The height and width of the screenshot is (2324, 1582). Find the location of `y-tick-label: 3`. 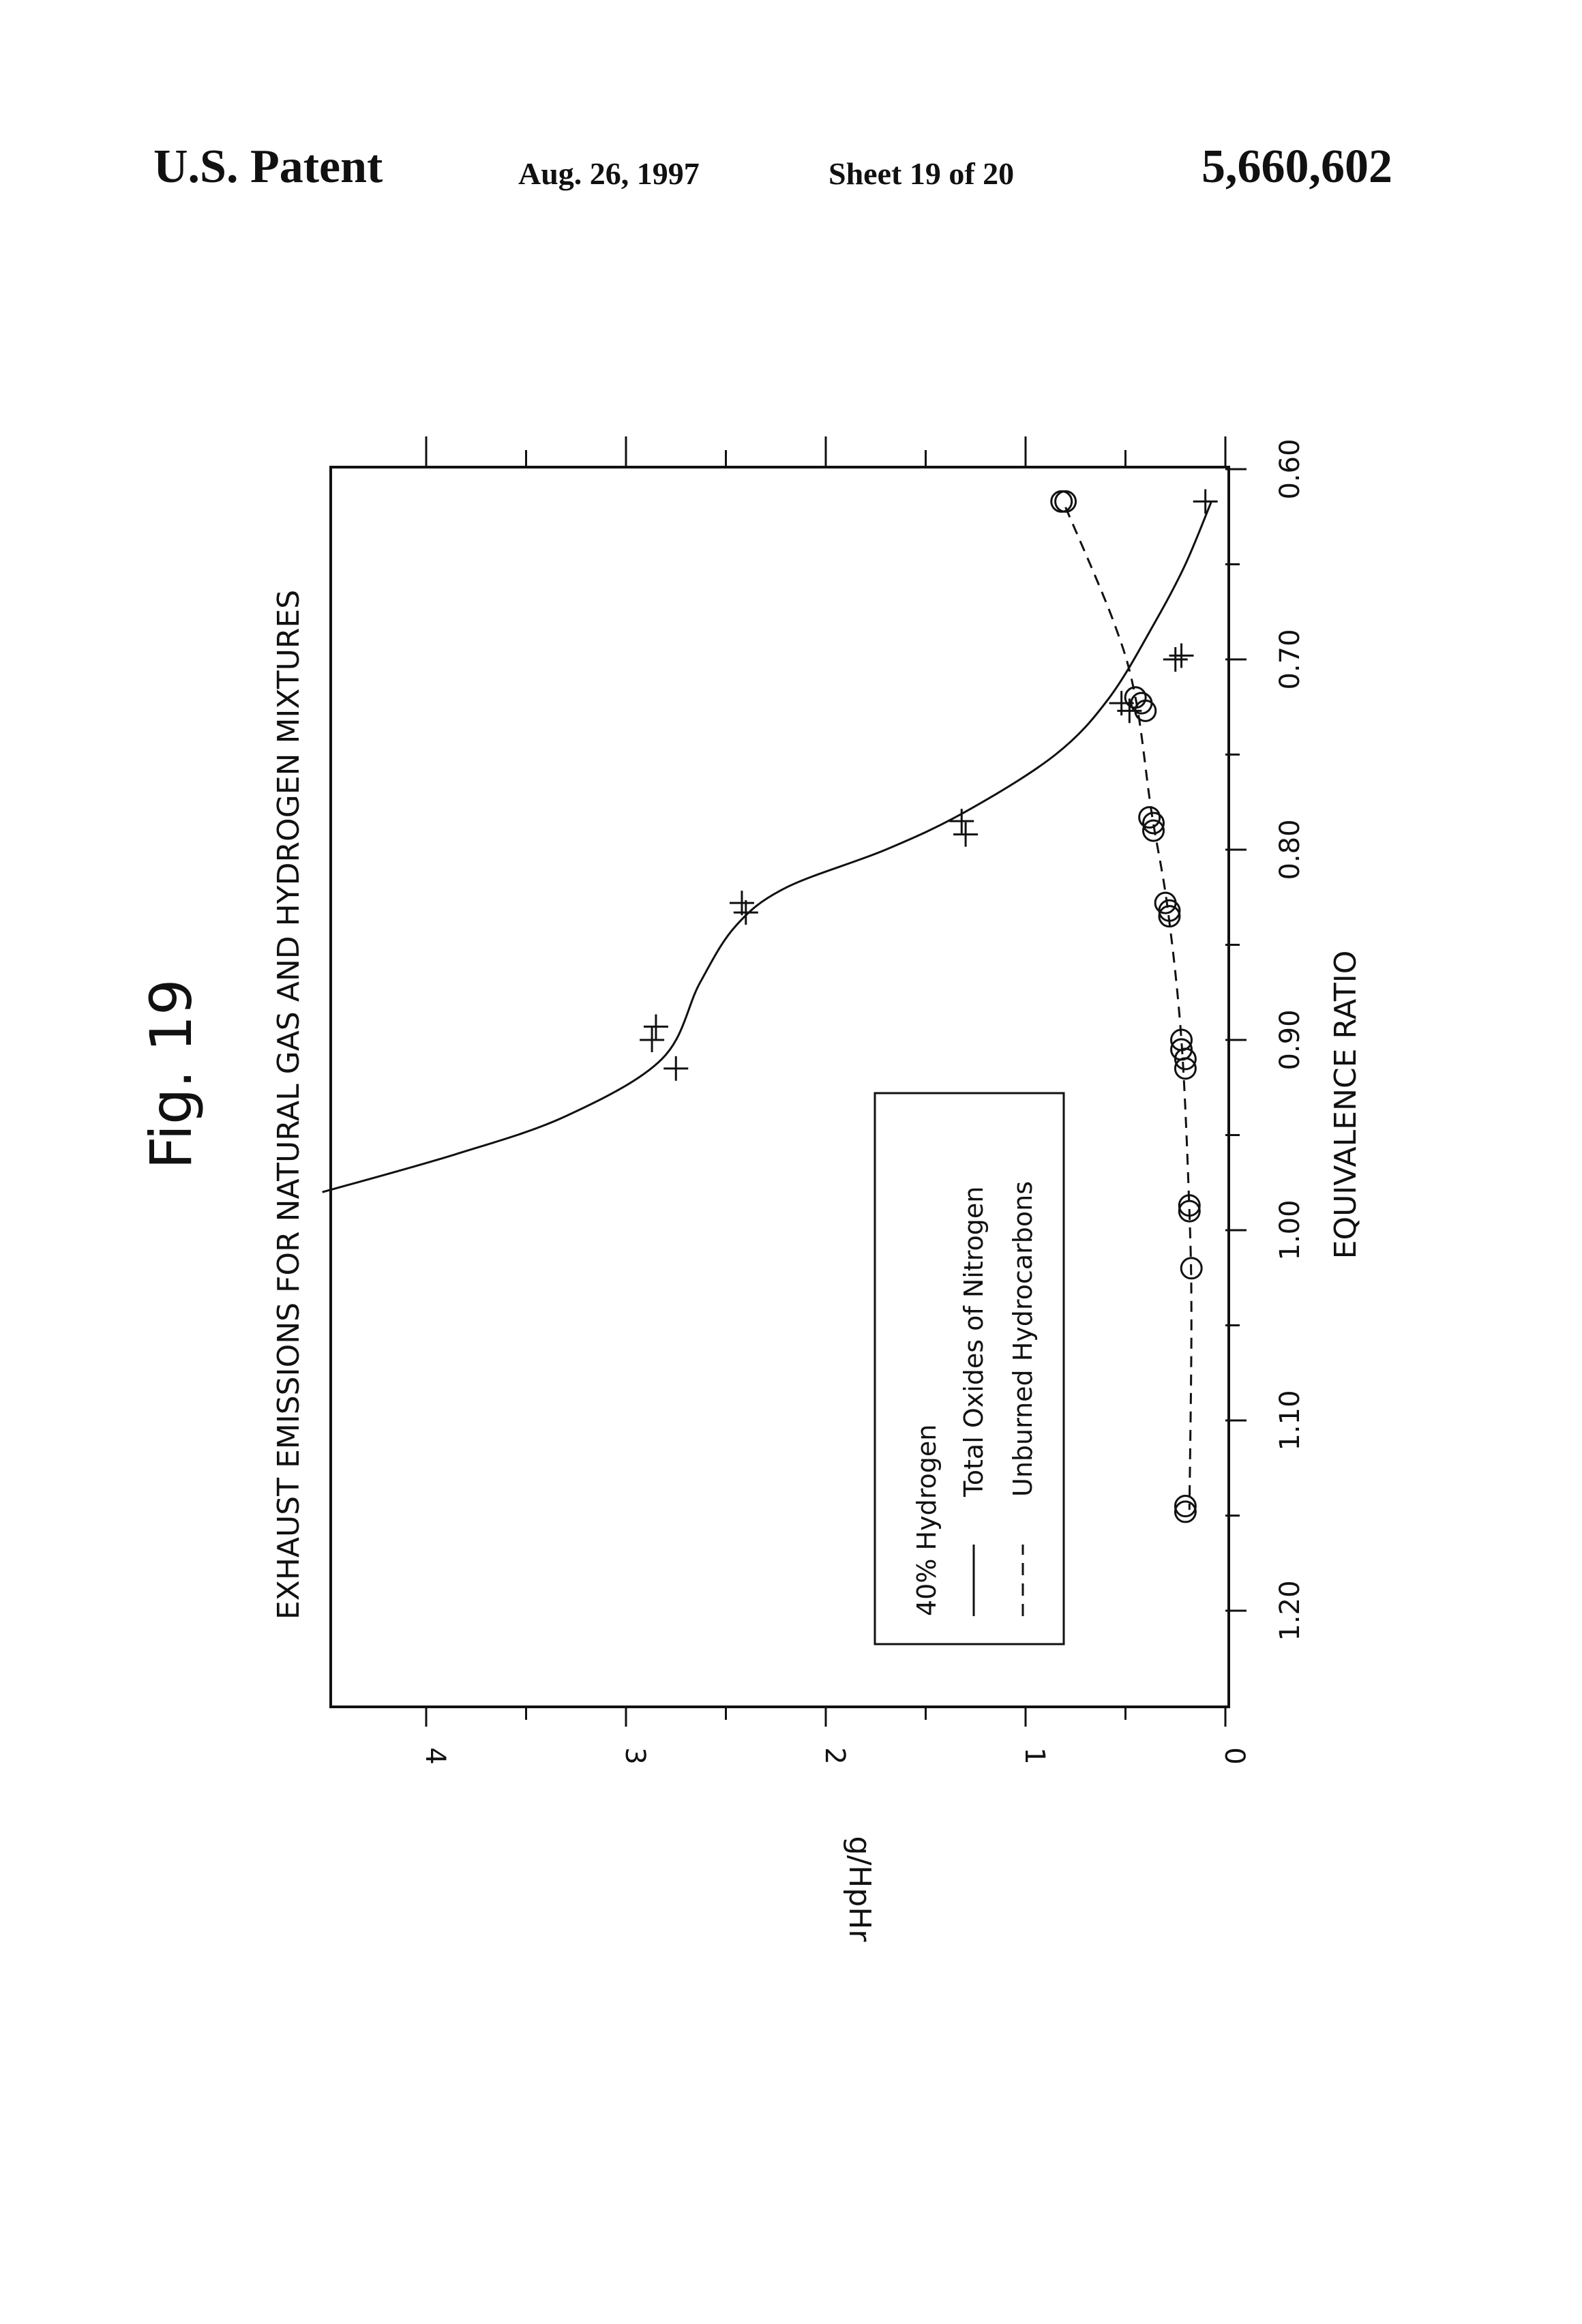

y-tick-label: 3 is located at coordinates (635, 1755).